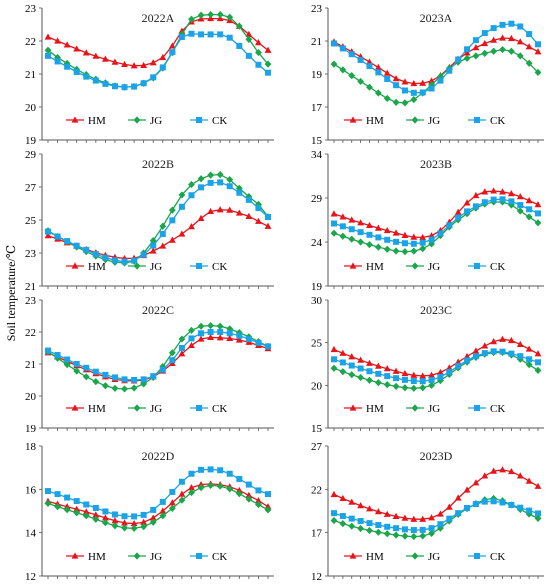  I want to click on panel-title: 2022D, so click(158, 456).